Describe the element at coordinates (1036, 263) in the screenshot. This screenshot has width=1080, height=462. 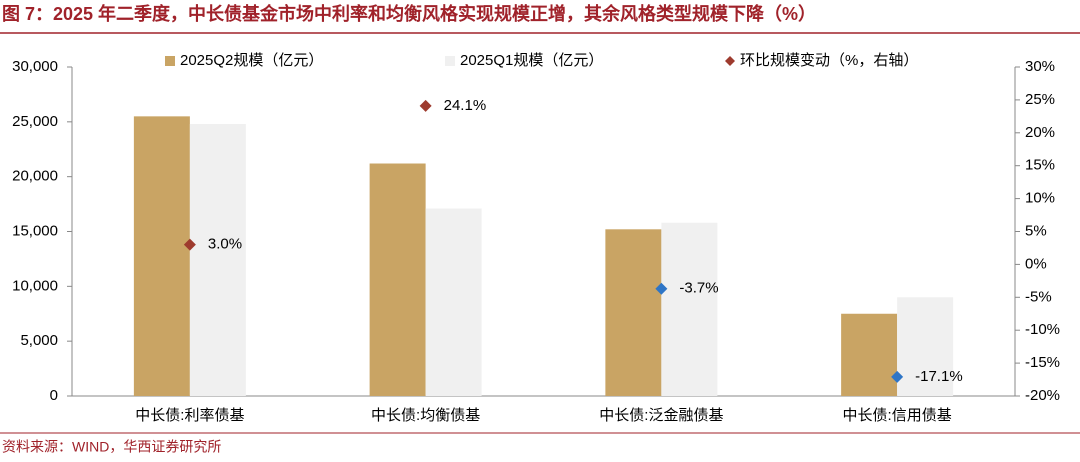
I see `y2-tick-label: 0%` at that location.